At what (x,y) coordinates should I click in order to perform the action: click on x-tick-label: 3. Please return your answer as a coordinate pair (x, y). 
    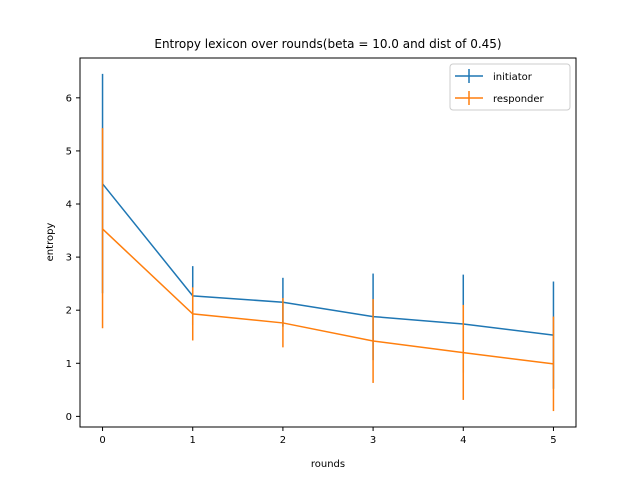
    Looking at the image, I should click on (373, 440).